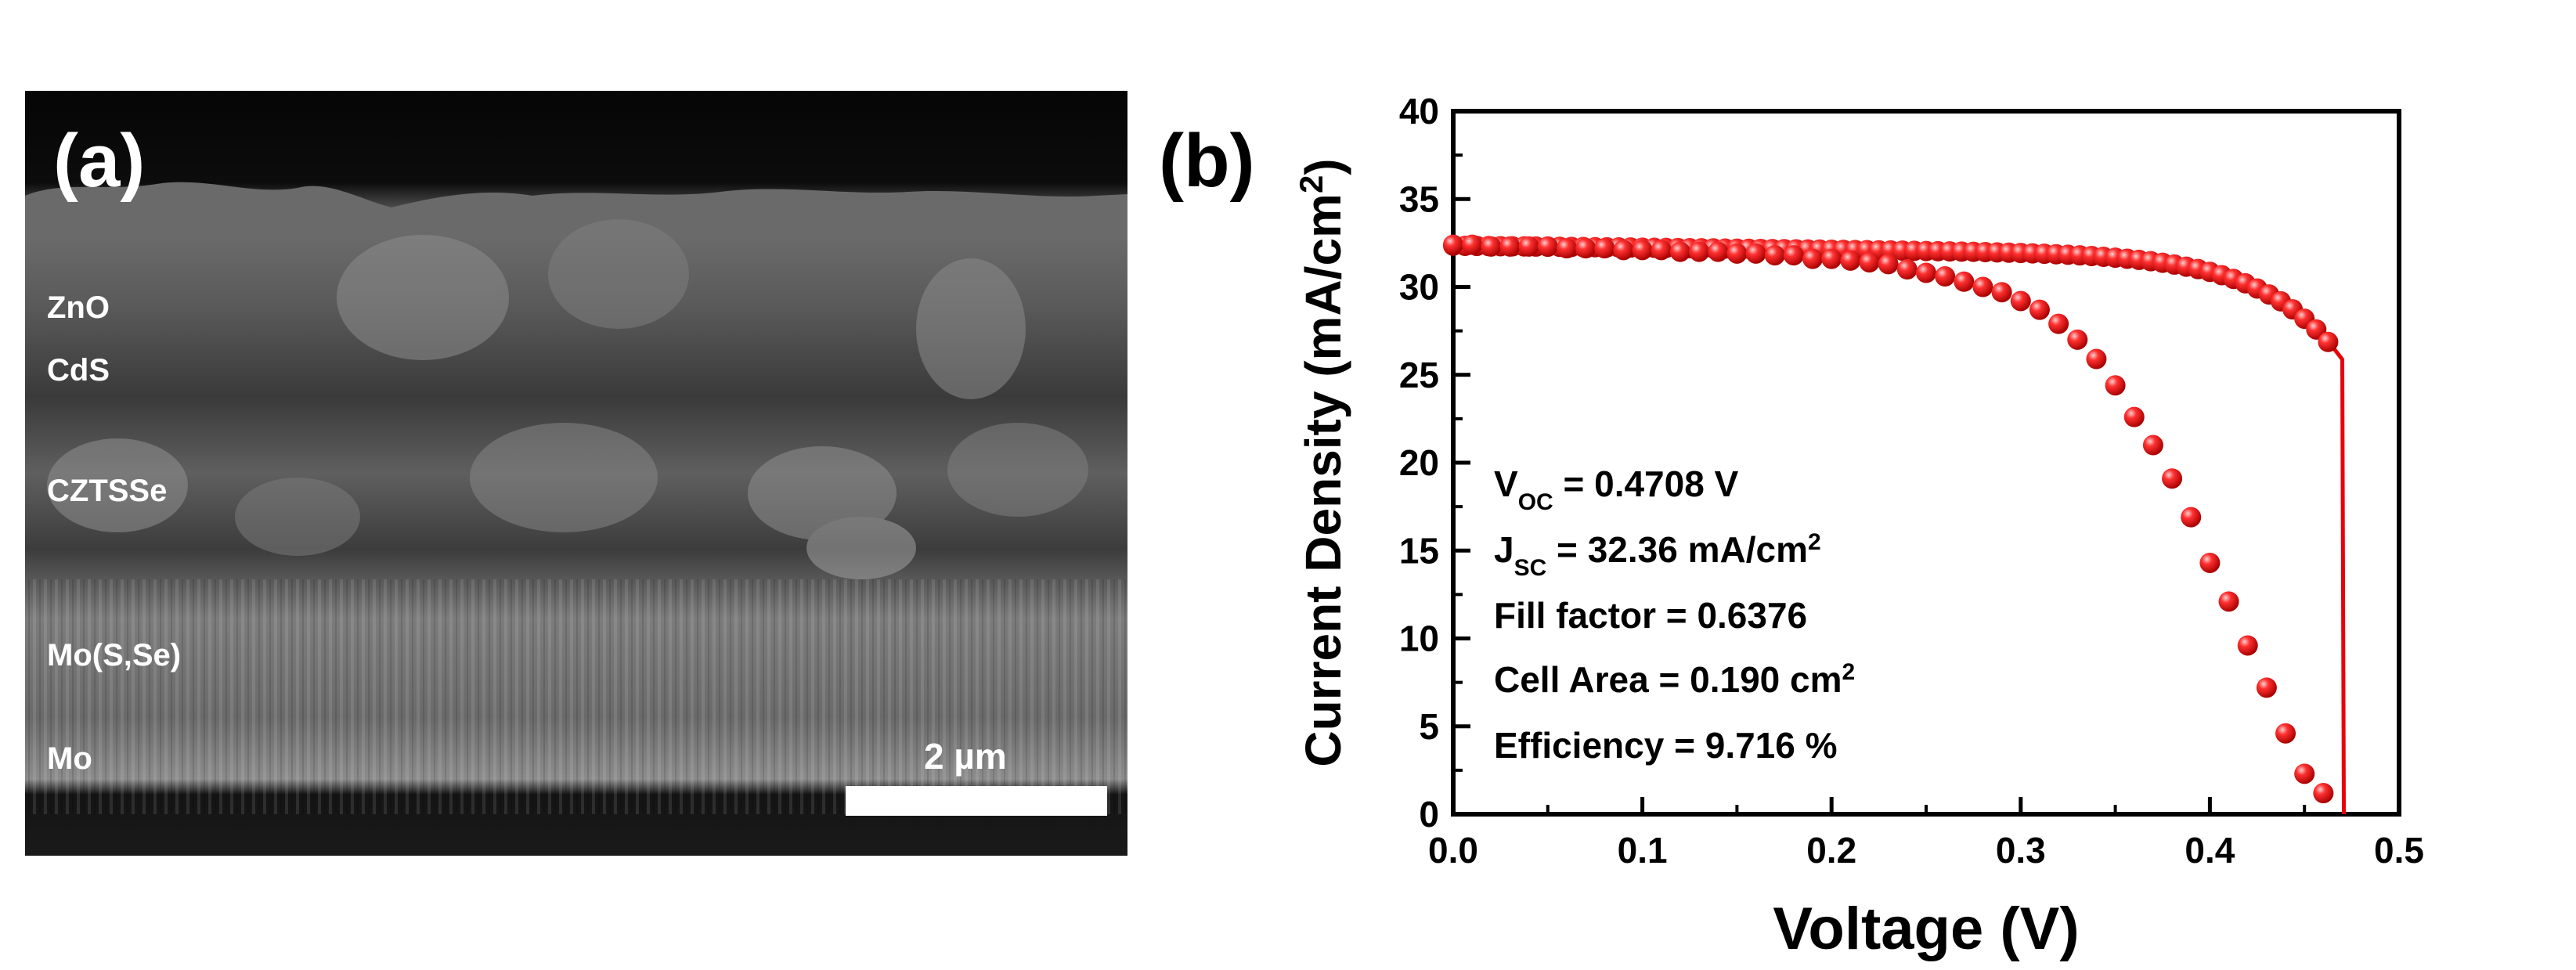  What do you see at coordinates (2021, 850) in the screenshot?
I see `x-tick-label: 0.3` at bounding box center [2021, 850].